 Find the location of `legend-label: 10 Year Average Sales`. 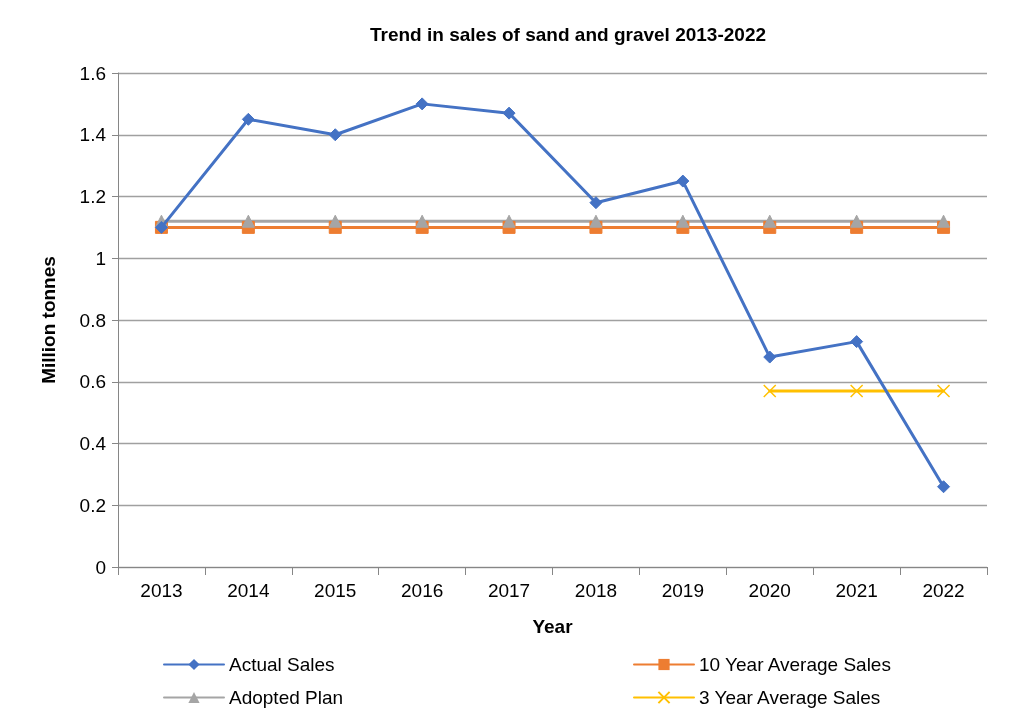

legend-label: 10 Year Average Sales is located at coordinates (795, 664).